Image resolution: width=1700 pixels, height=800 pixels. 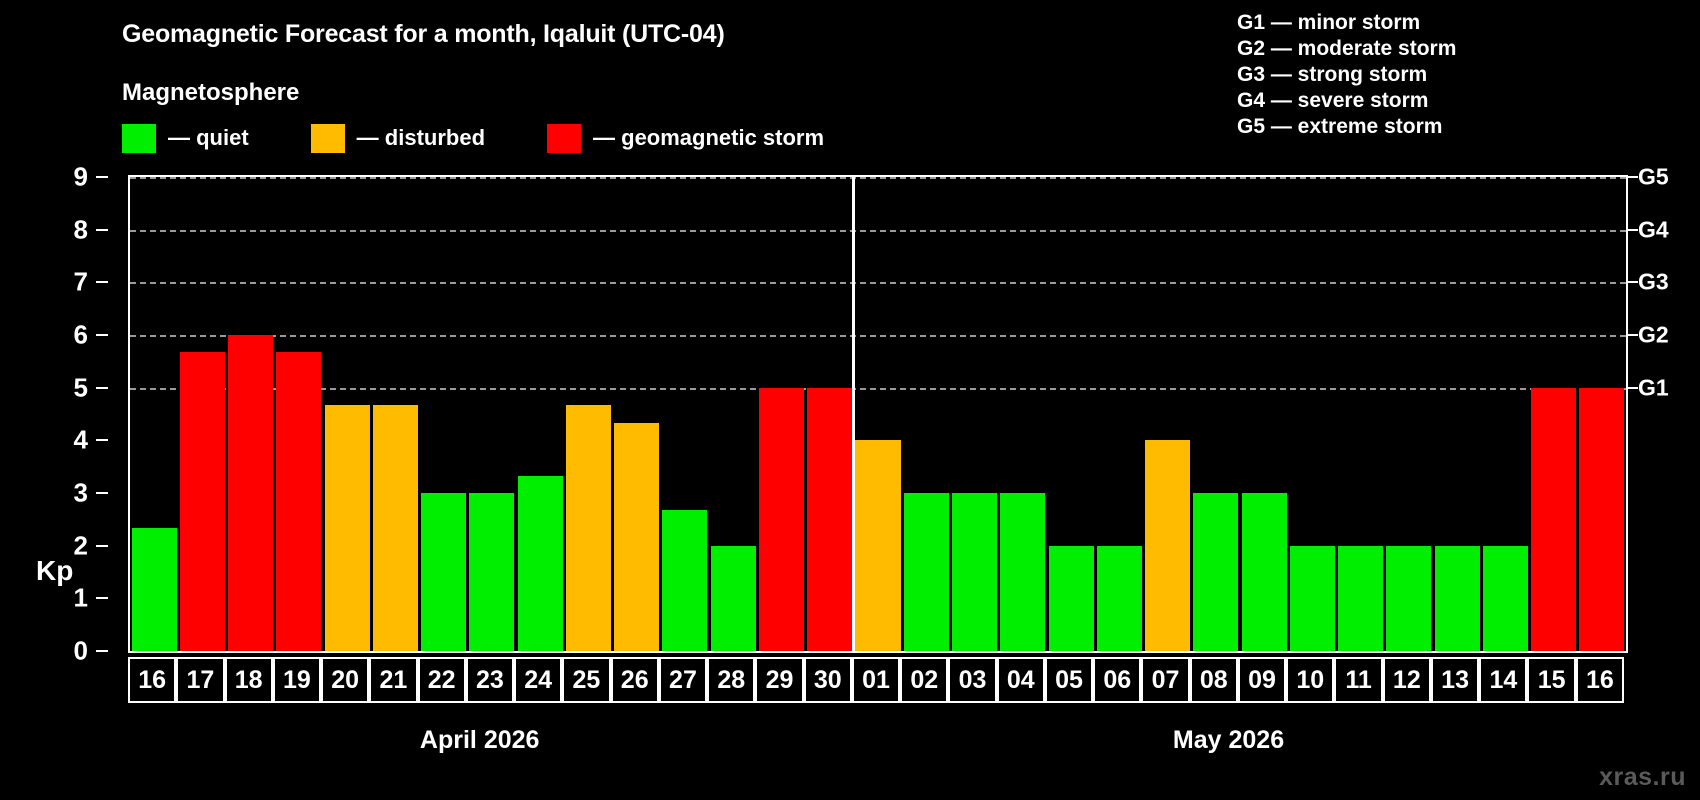 What do you see at coordinates (779, 680) in the screenshot?
I see `date-label: 29` at bounding box center [779, 680].